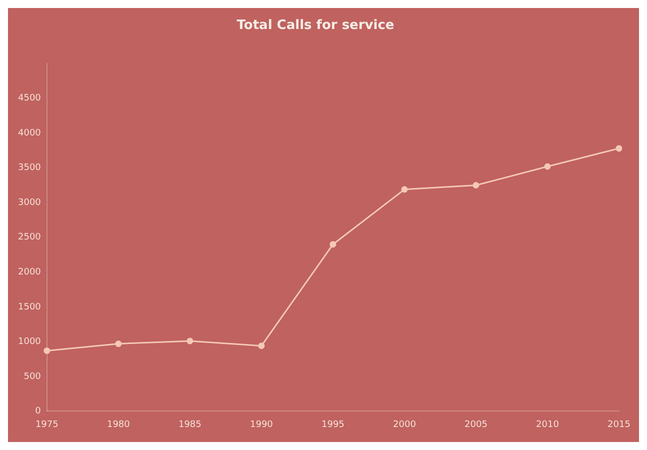 Image resolution: width=647 pixels, height=450 pixels. I want to click on x-tick-label: 2010, so click(548, 425).